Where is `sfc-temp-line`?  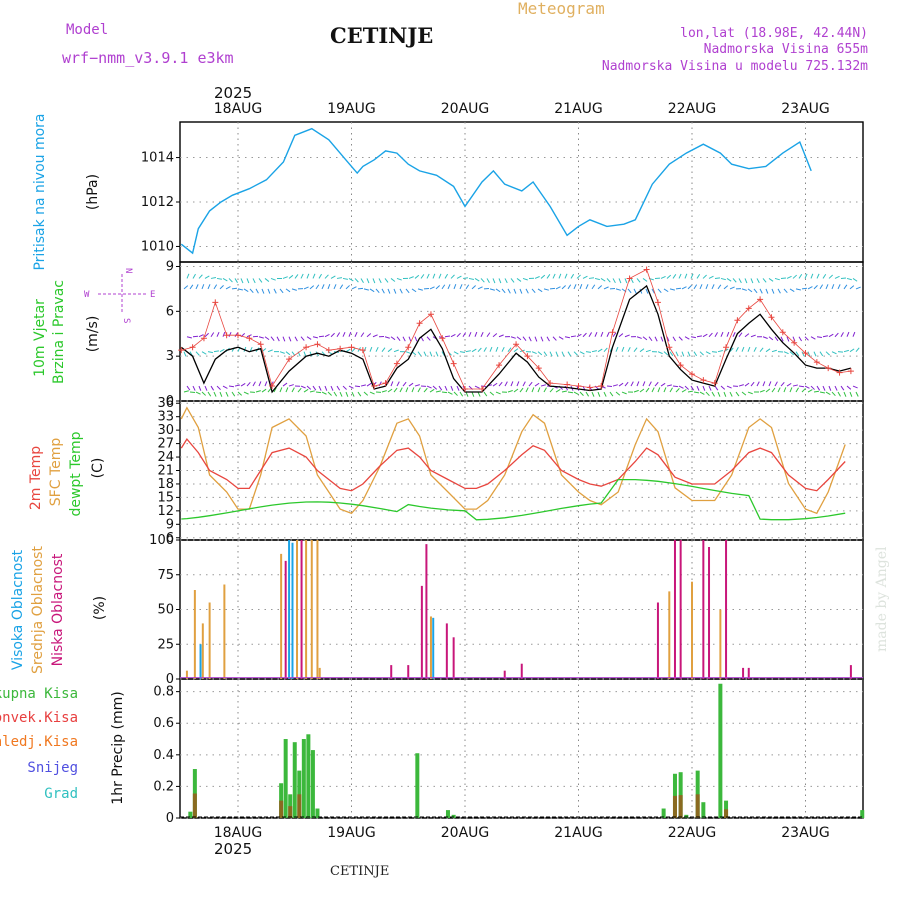 sfc-temp-line is located at coordinates (513, 460).